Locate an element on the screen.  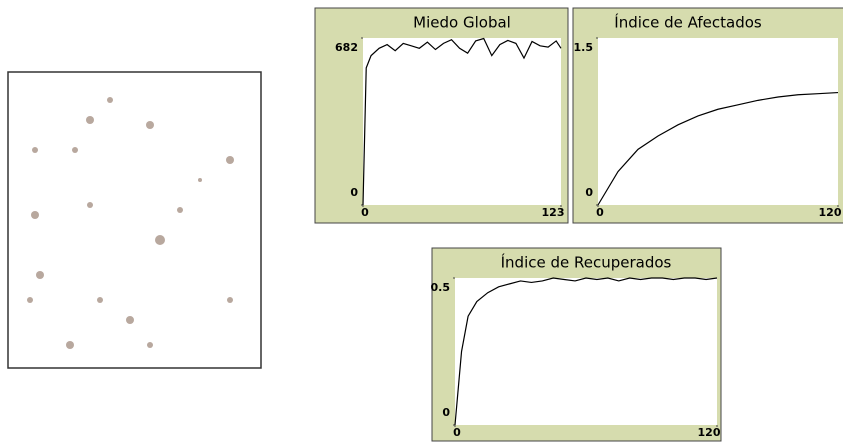
y-tick-label: 682 is located at coordinates (346, 47).